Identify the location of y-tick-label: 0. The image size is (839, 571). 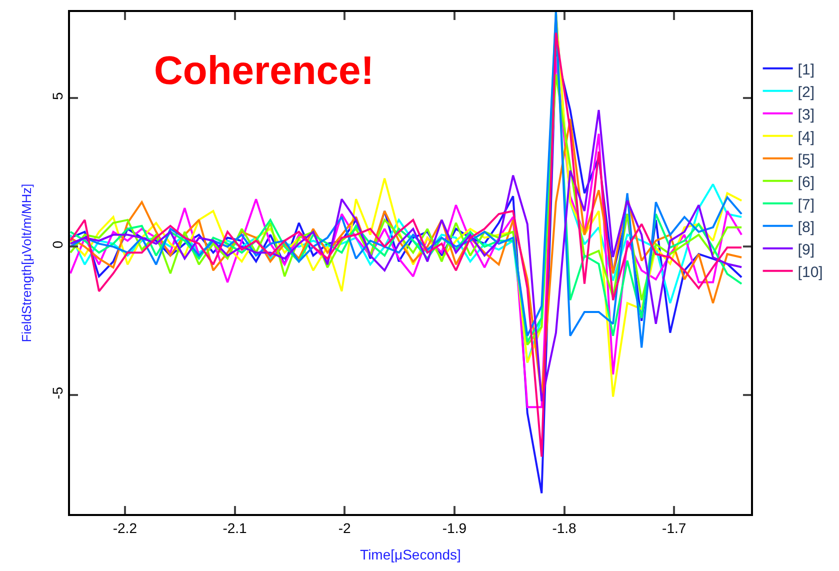
(57, 244).